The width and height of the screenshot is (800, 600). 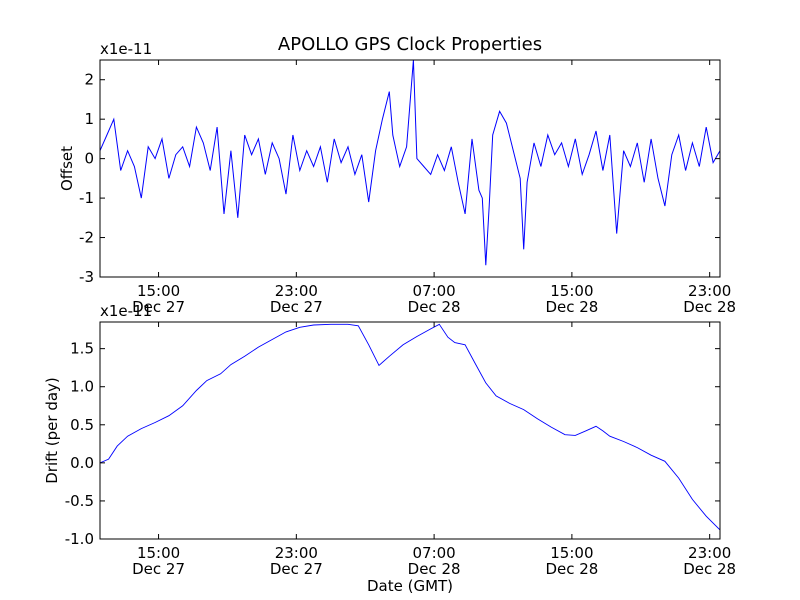 I want to click on offset-y-axis-label: Offset, so click(x=67, y=168).